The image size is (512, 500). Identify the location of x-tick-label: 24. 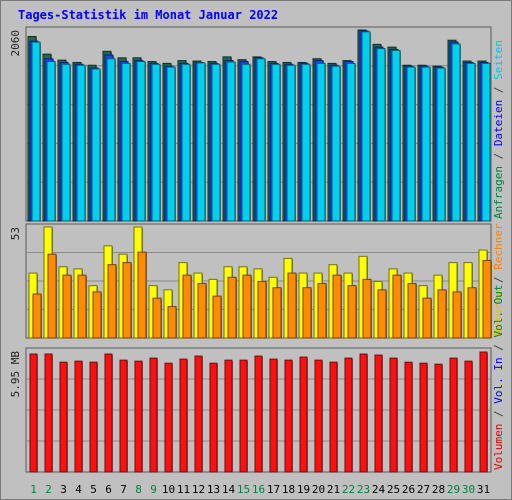
(379, 489).